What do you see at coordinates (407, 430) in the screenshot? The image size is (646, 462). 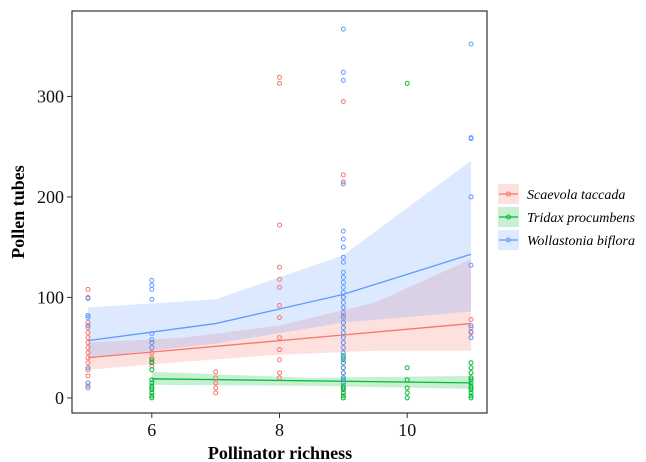 I see `x-tick-label: 10` at bounding box center [407, 430].